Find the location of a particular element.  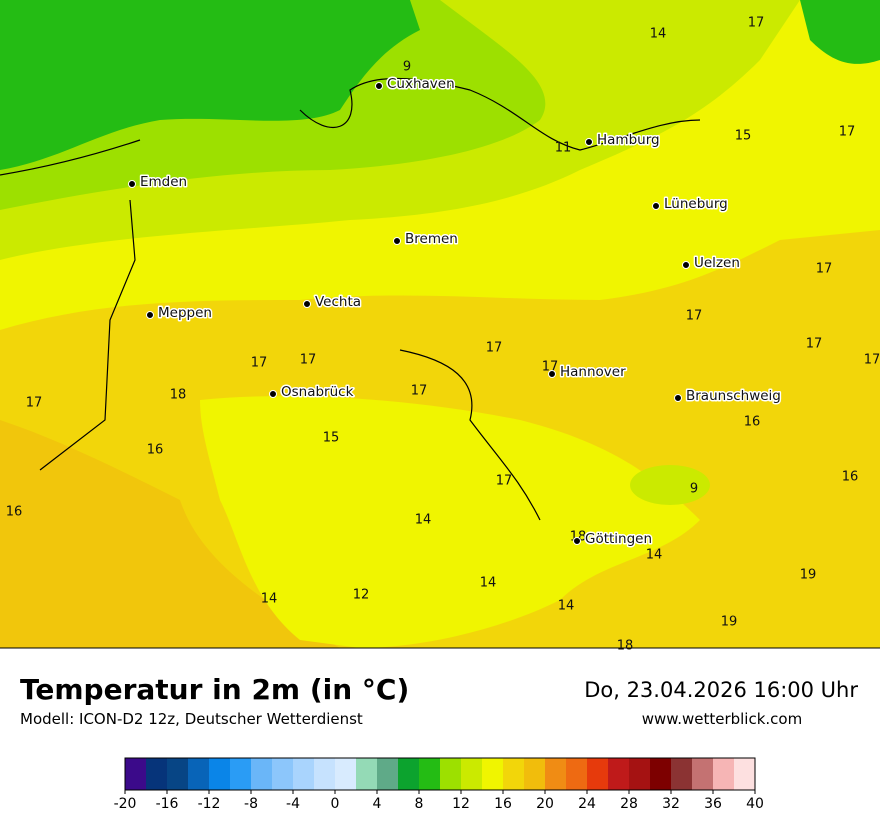

city-name: Meppen is located at coordinates (185, 313).